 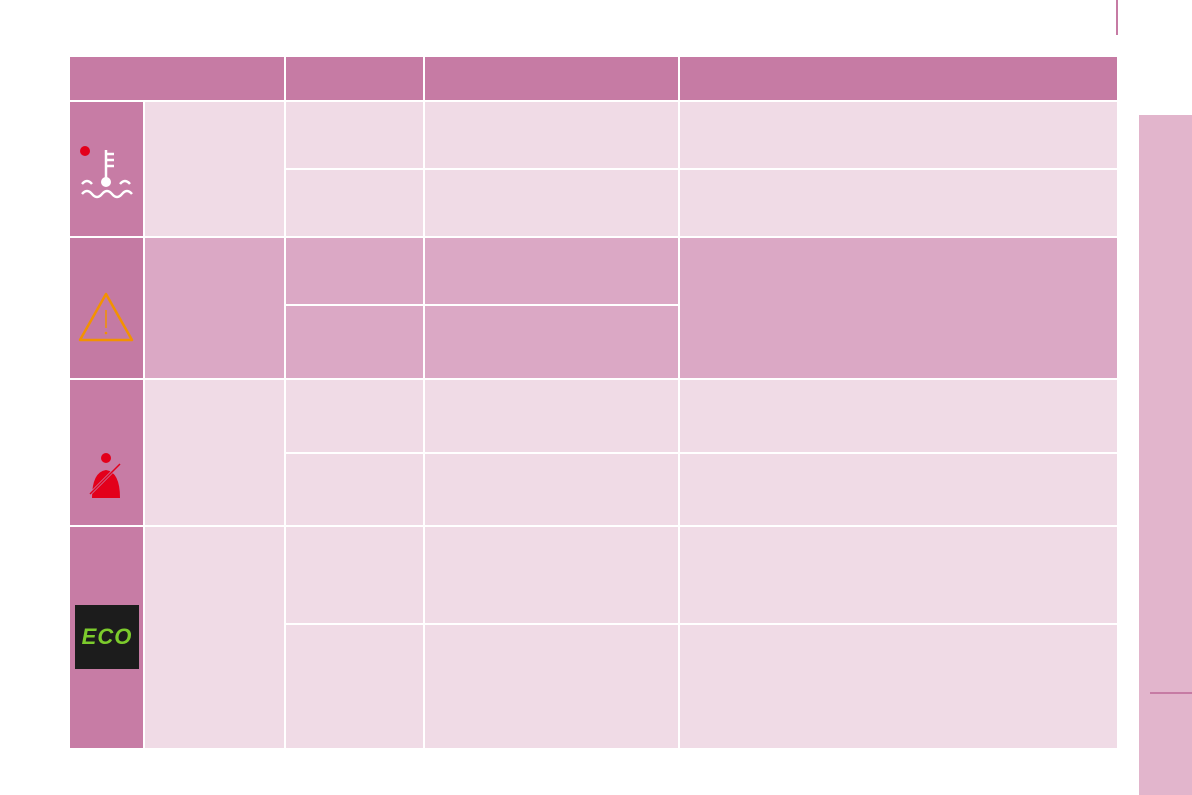 What do you see at coordinates (106, 317) in the screenshot?
I see `warning-icon` at bounding box center [106, 317].